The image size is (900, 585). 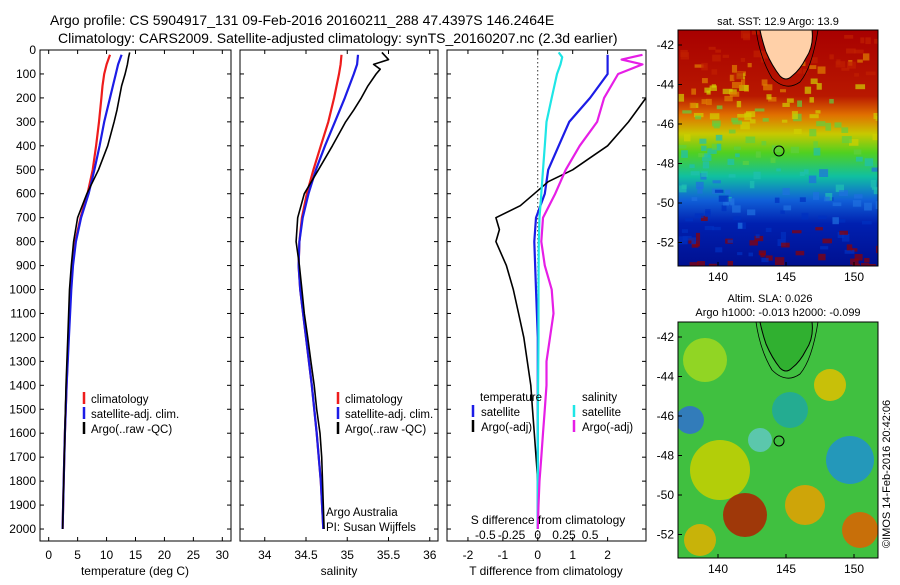 What do you see at coordinates (22, 433) in the screenshot?
I see `depth-tick-label: 1600` at bounding box center [22, 433].